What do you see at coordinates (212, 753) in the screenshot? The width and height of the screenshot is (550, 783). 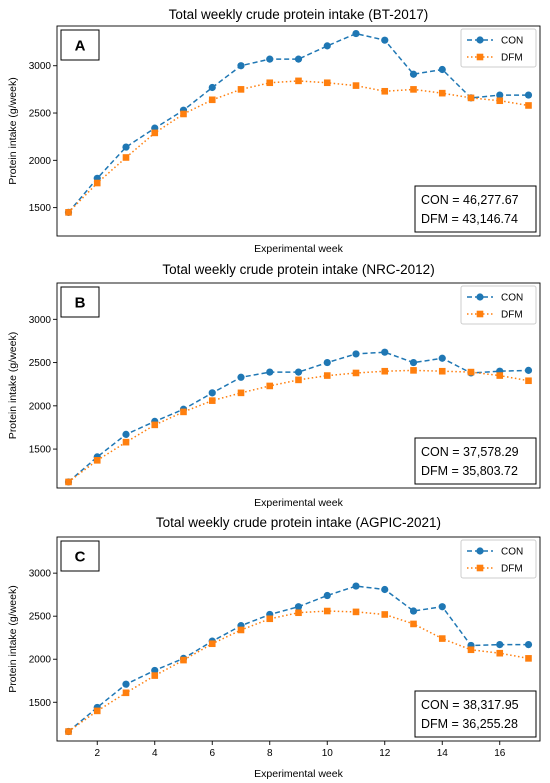 I see `x-tick-label: 6` at bounding box center [212, 753].